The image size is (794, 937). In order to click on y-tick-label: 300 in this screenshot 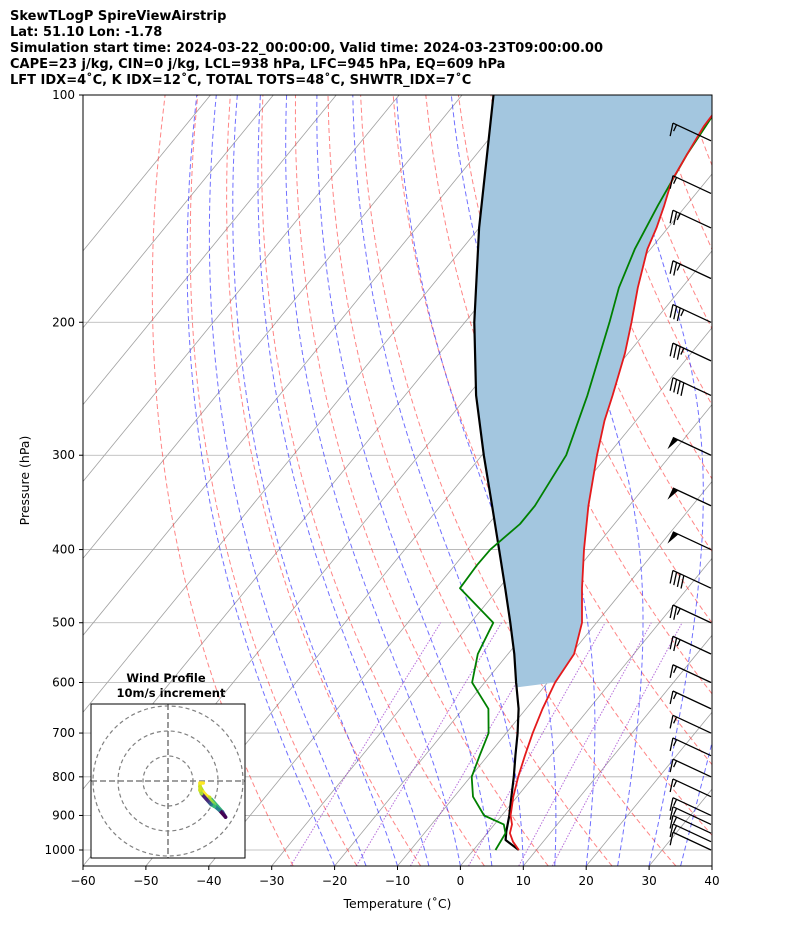, I will do `click(63, 455)`.